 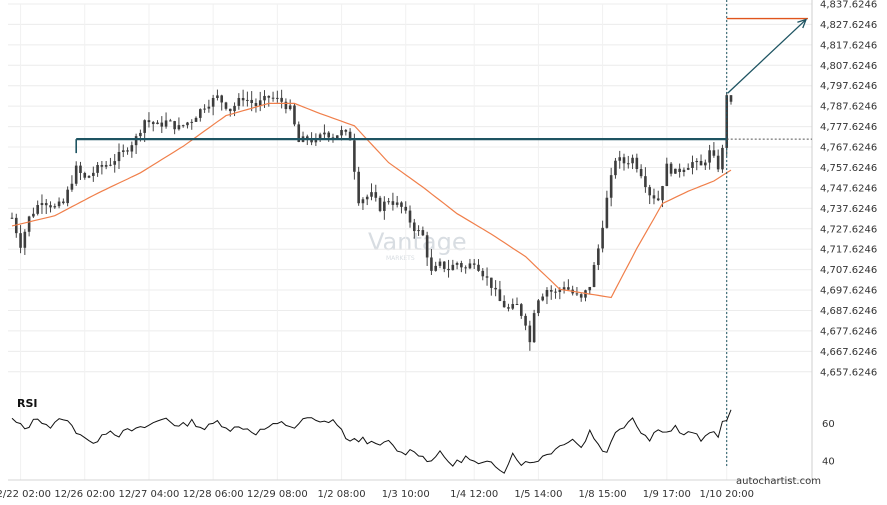 What do you see at coordinates (27, 403) in the screenshot?
I see `rsi-title: RSI` at bounding box center [27, 403].